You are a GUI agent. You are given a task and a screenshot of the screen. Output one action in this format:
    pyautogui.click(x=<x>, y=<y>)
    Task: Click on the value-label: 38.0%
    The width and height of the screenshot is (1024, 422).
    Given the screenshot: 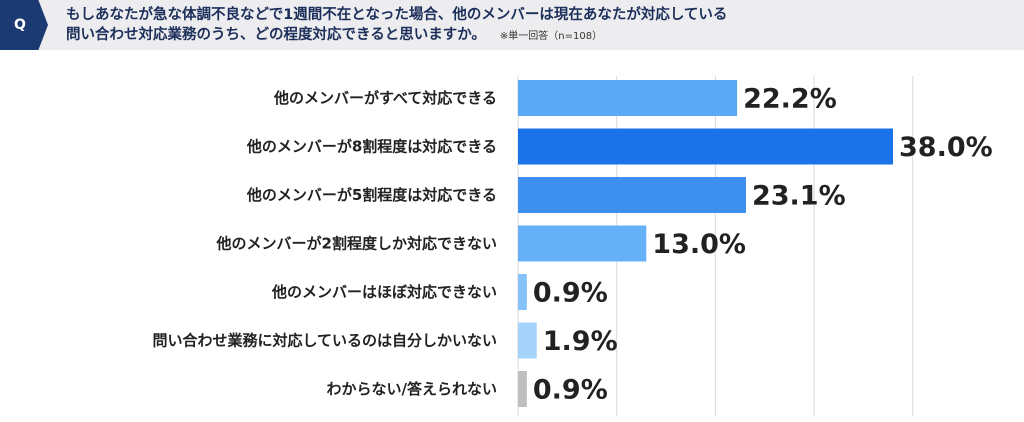 What is the action you would take?
    pyautogui.click(x=946, y=147)
    